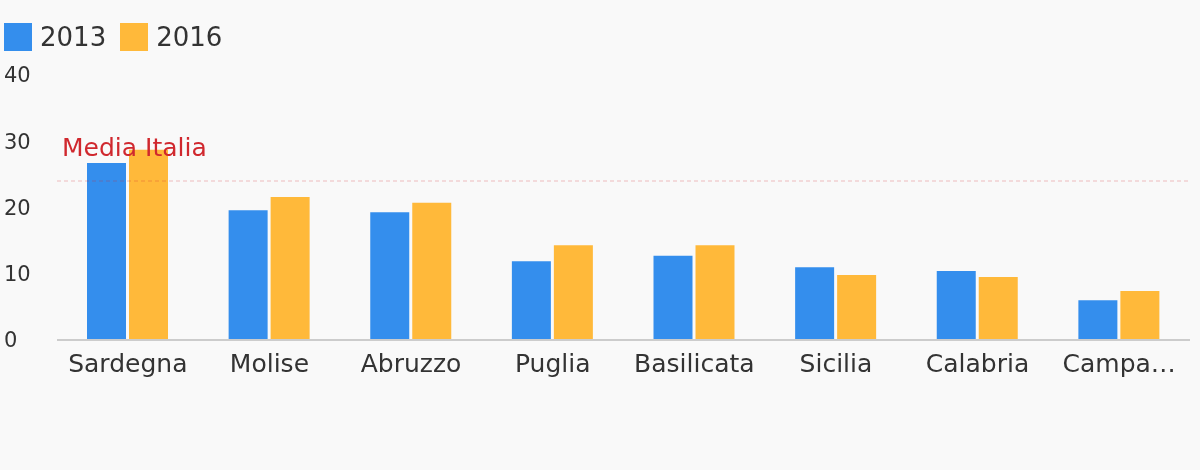  Describe the element at coordinates (189, 37) in the screenshot. I see `legend-label: 2016` at that location.